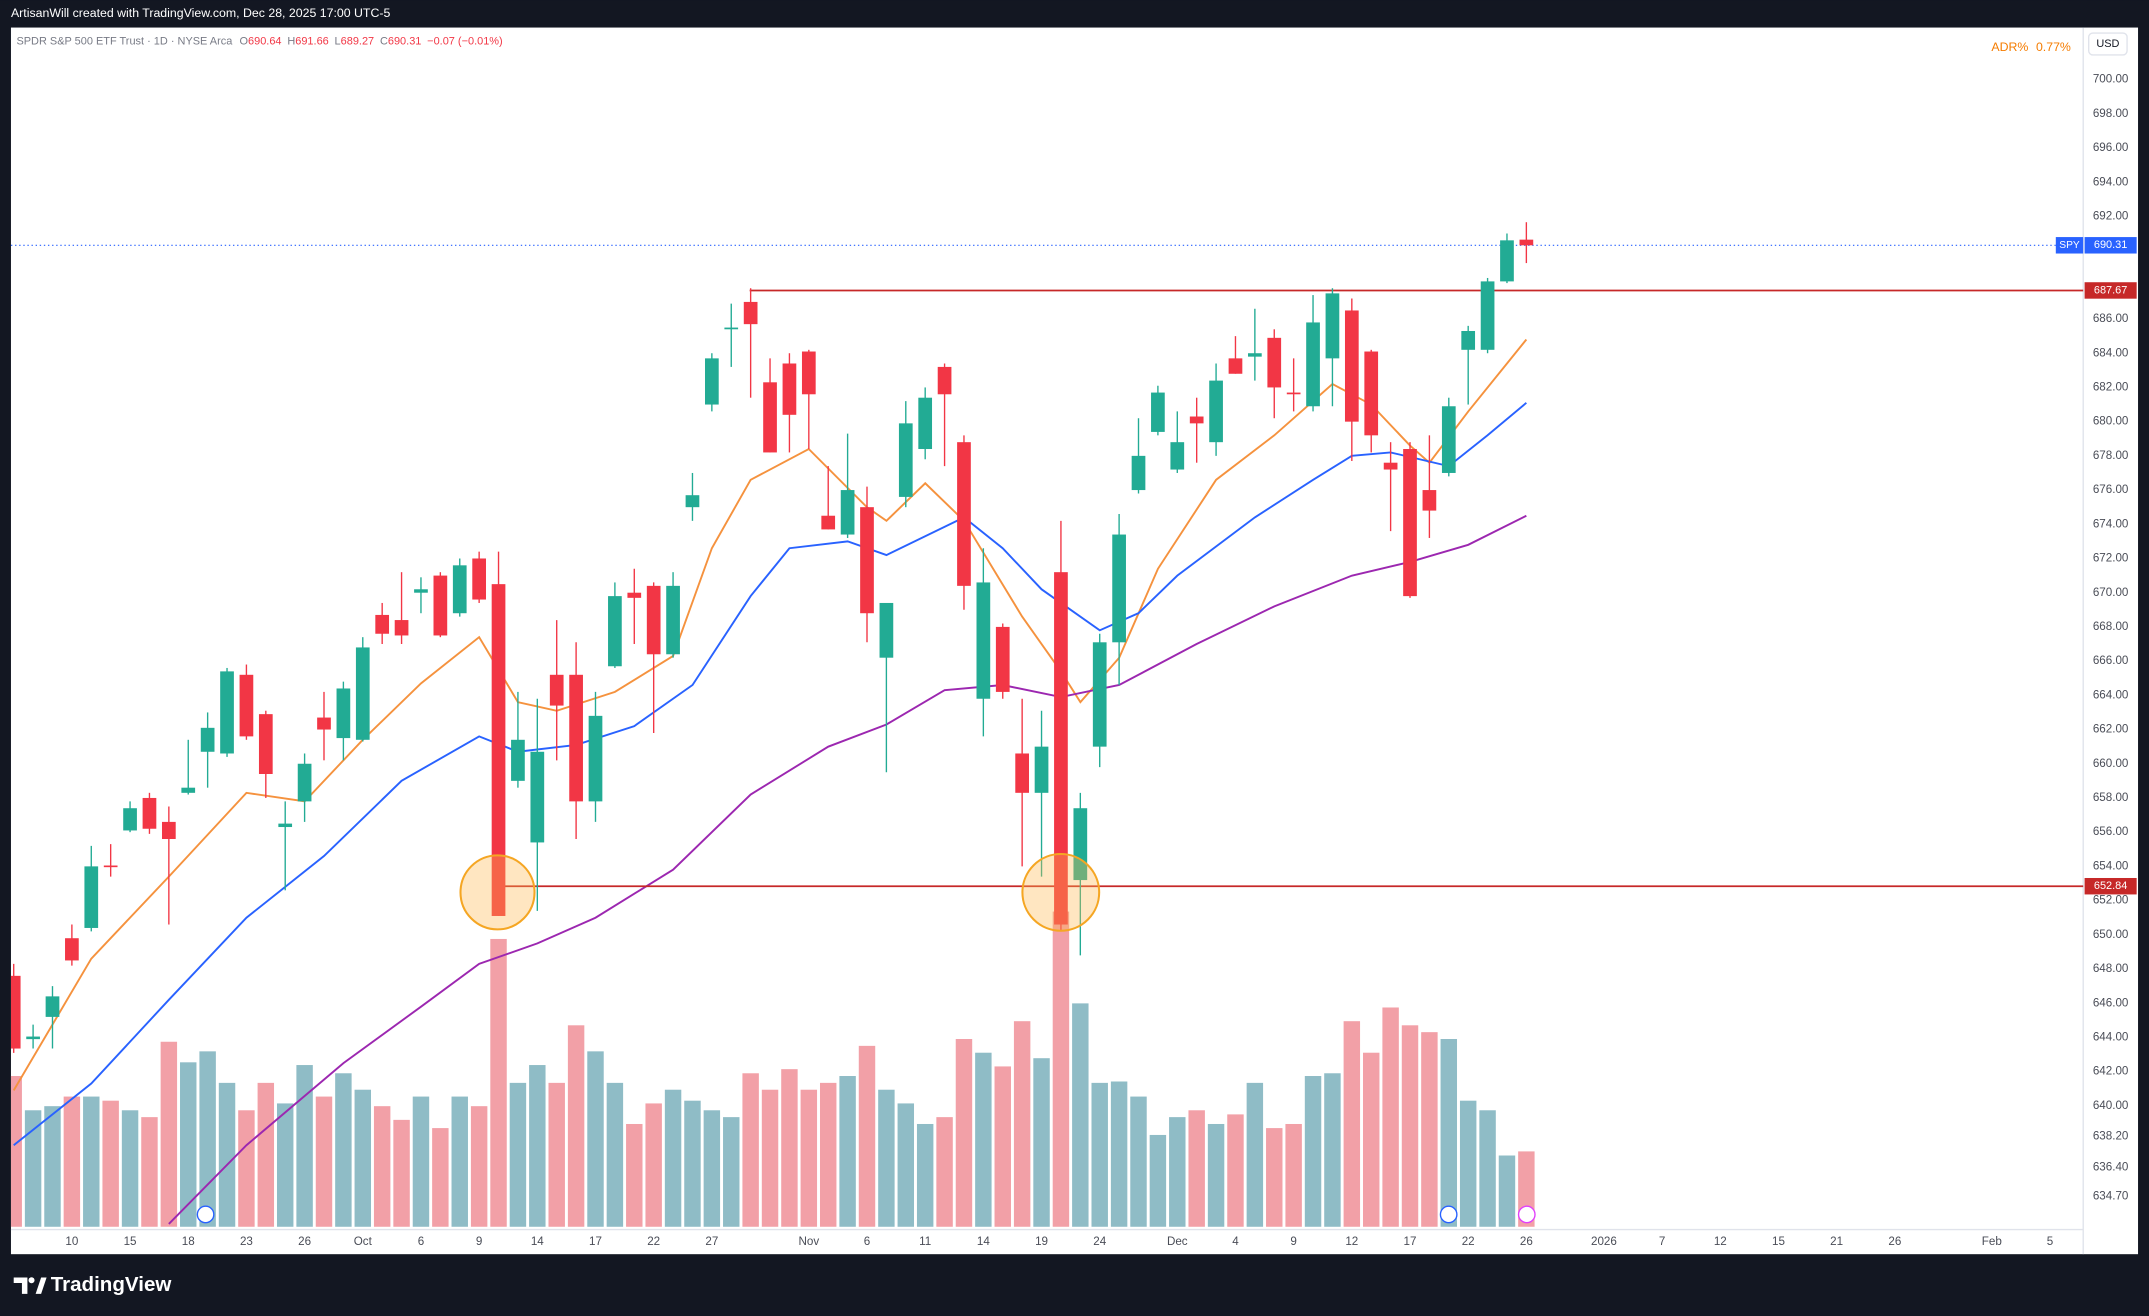  Describe the element at coordinates (2111, 290) in the screenshot. I see `price-tag-label: 687.67` at that location.